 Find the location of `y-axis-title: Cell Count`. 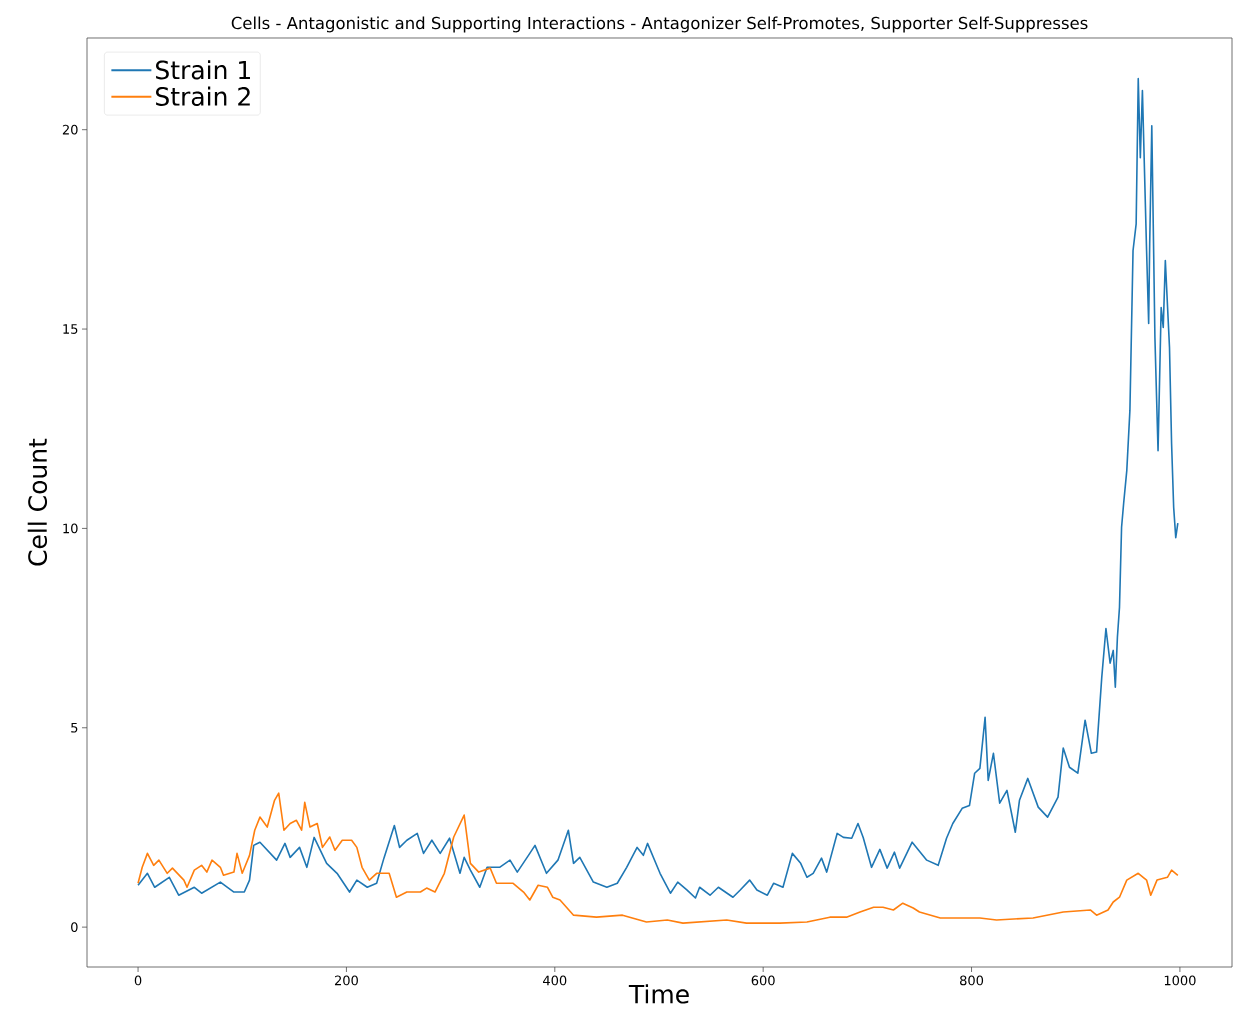

y-axis-title: Cell Count is located at coordinates (37, 502).